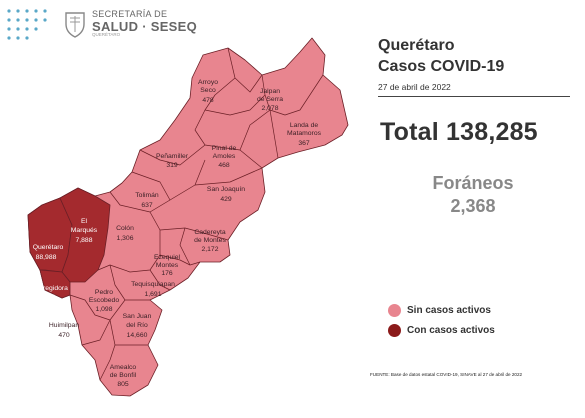 This screenshot has height=418, width=585. I want to click on legend-label-active: Con casos activos, so click(451, 330).